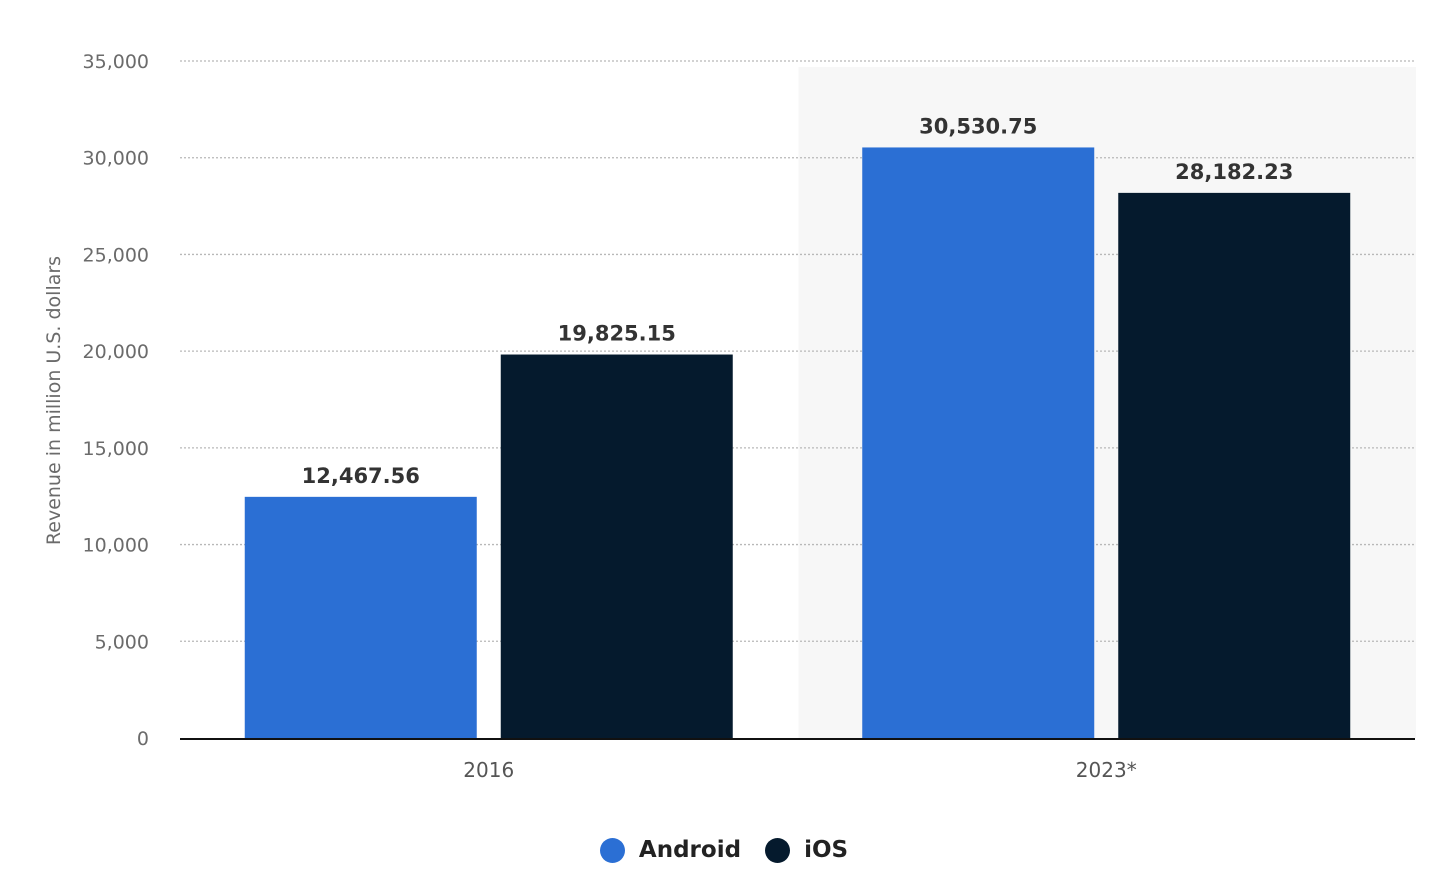 This screenshot has height=884, width=1448. What do you see at coordinates (116, 546) in the screenshot?
I see `y-tick-label: 10,000` at bounding box center [116, 546].